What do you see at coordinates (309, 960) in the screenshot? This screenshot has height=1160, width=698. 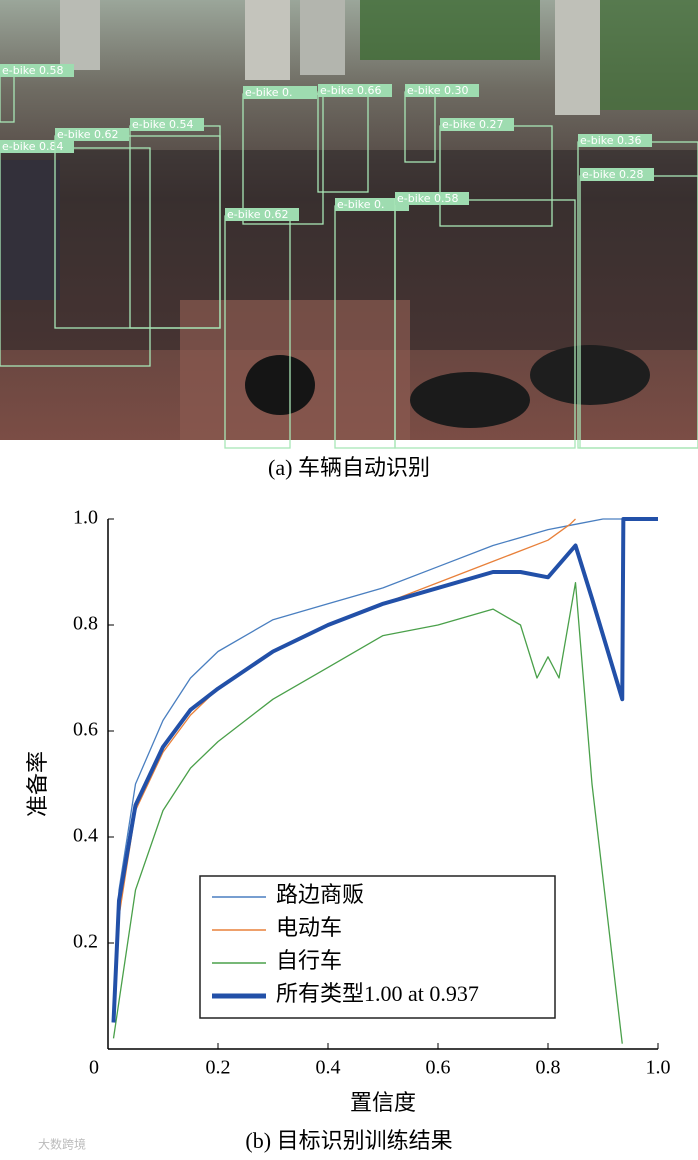 I see `legend-label: 自行车` at bounding box center [309, 960].